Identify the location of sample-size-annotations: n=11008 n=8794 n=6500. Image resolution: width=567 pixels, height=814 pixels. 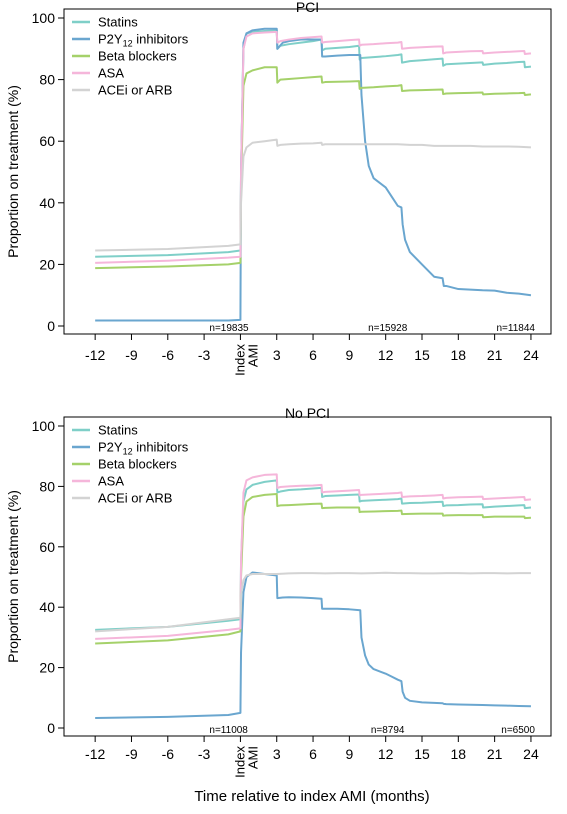
(372, 730).